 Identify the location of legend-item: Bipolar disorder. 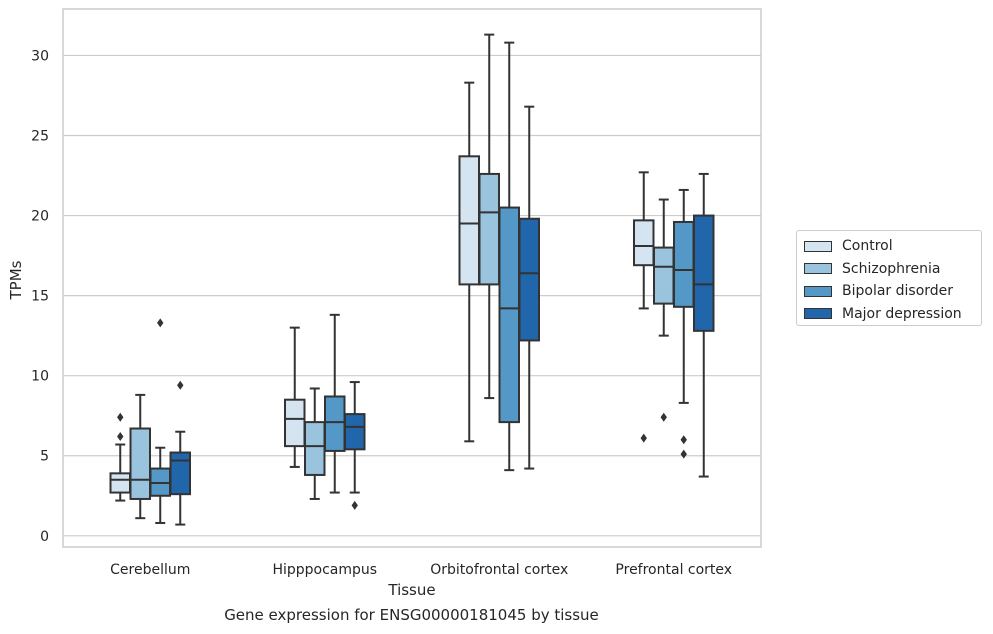
(892, 291).